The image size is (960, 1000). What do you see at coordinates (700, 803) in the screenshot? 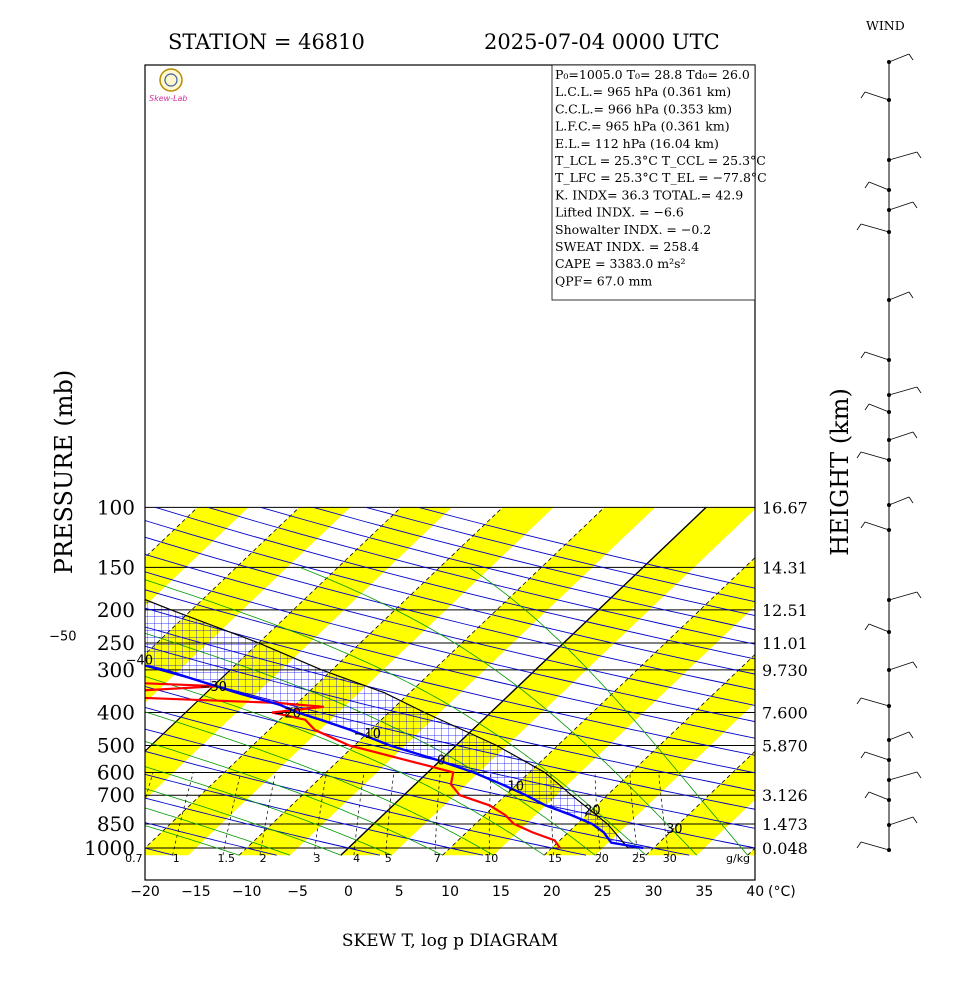
I see `isotherm-line` at bounding box center [700, 803].